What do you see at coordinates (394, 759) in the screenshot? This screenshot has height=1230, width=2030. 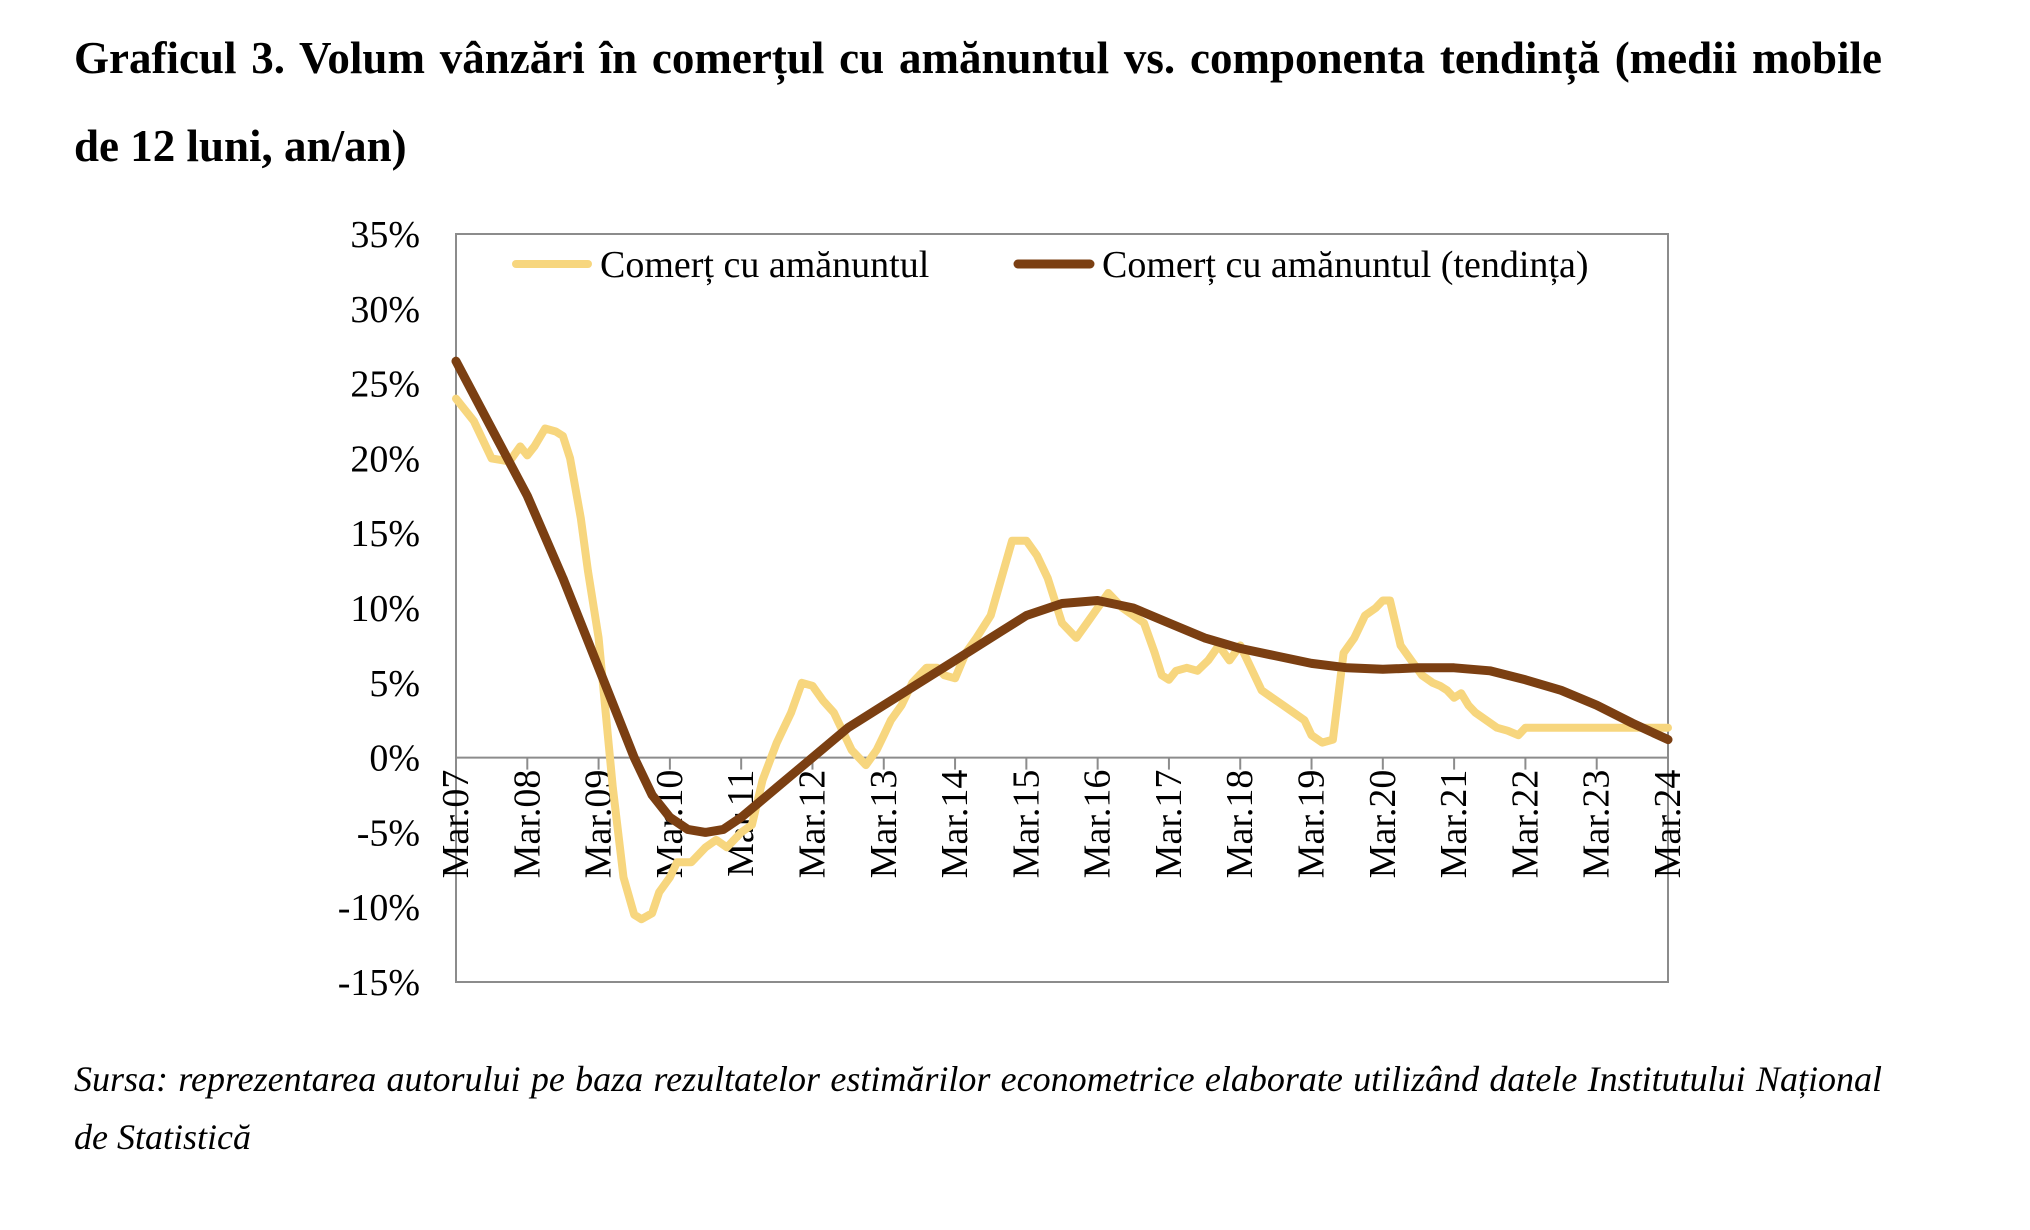 I see `y-tick-label: 0%` at bounding box center [394, 759].